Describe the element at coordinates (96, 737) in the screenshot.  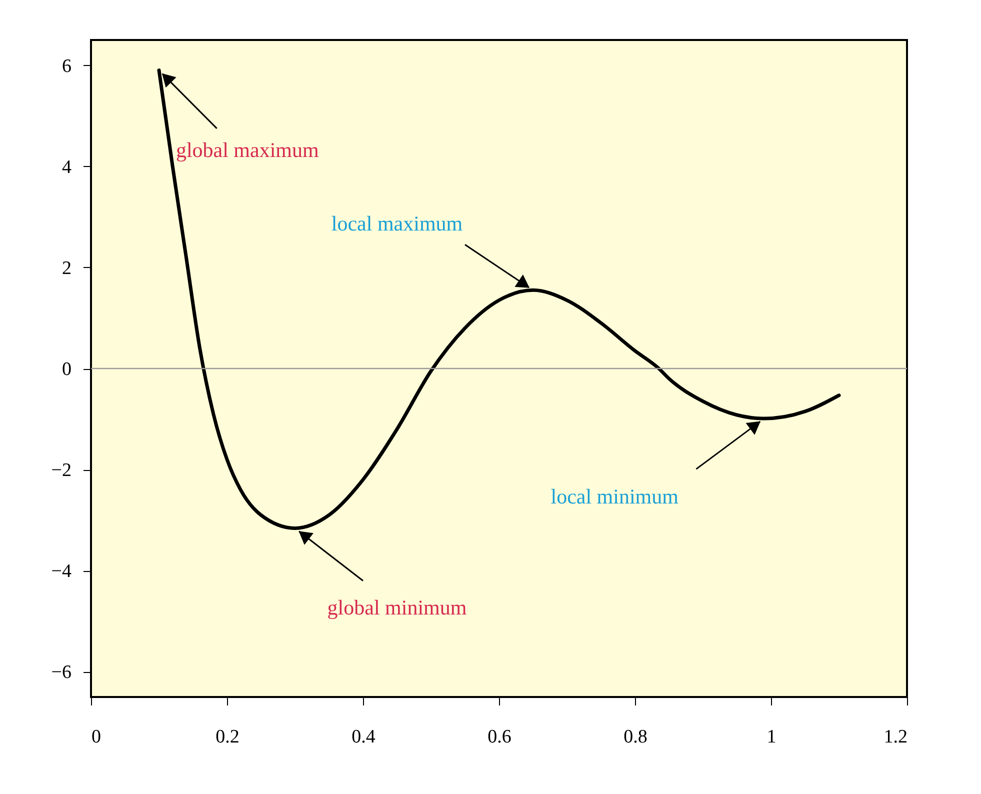
I see `x-tick-label: 0` at that location.